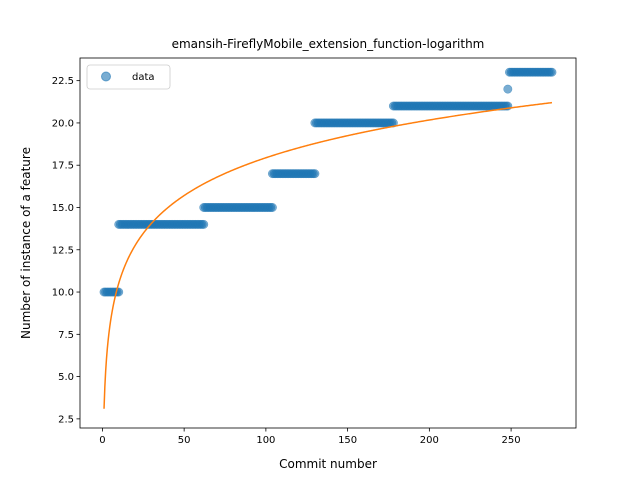 This screenshot has height=480, width=640. I want to click on y-tick-label: 2.5, so click(66, 419).